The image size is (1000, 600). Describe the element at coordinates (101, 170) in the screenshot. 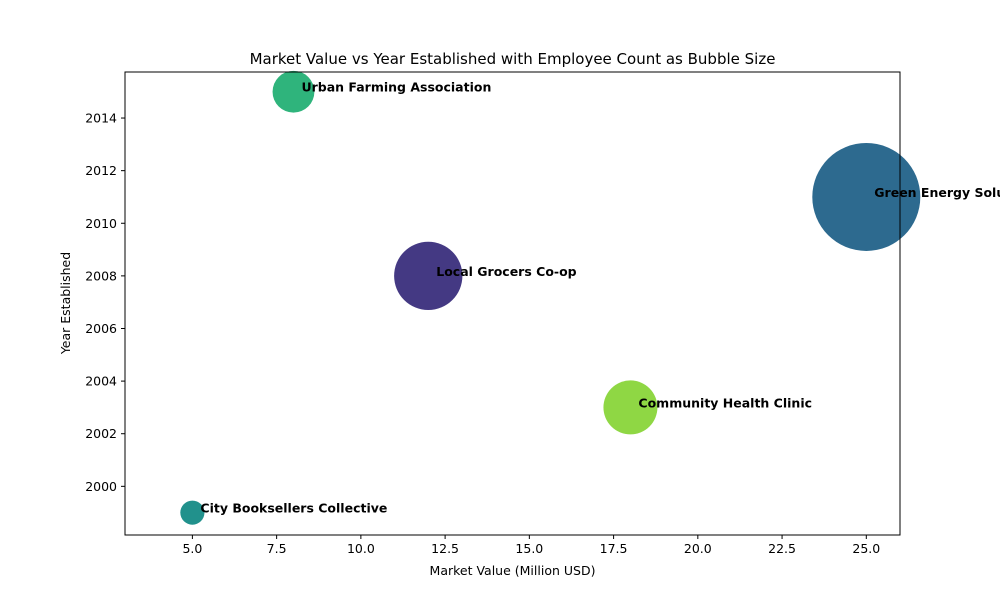

I see `y-tick-label: 2012` at that location.